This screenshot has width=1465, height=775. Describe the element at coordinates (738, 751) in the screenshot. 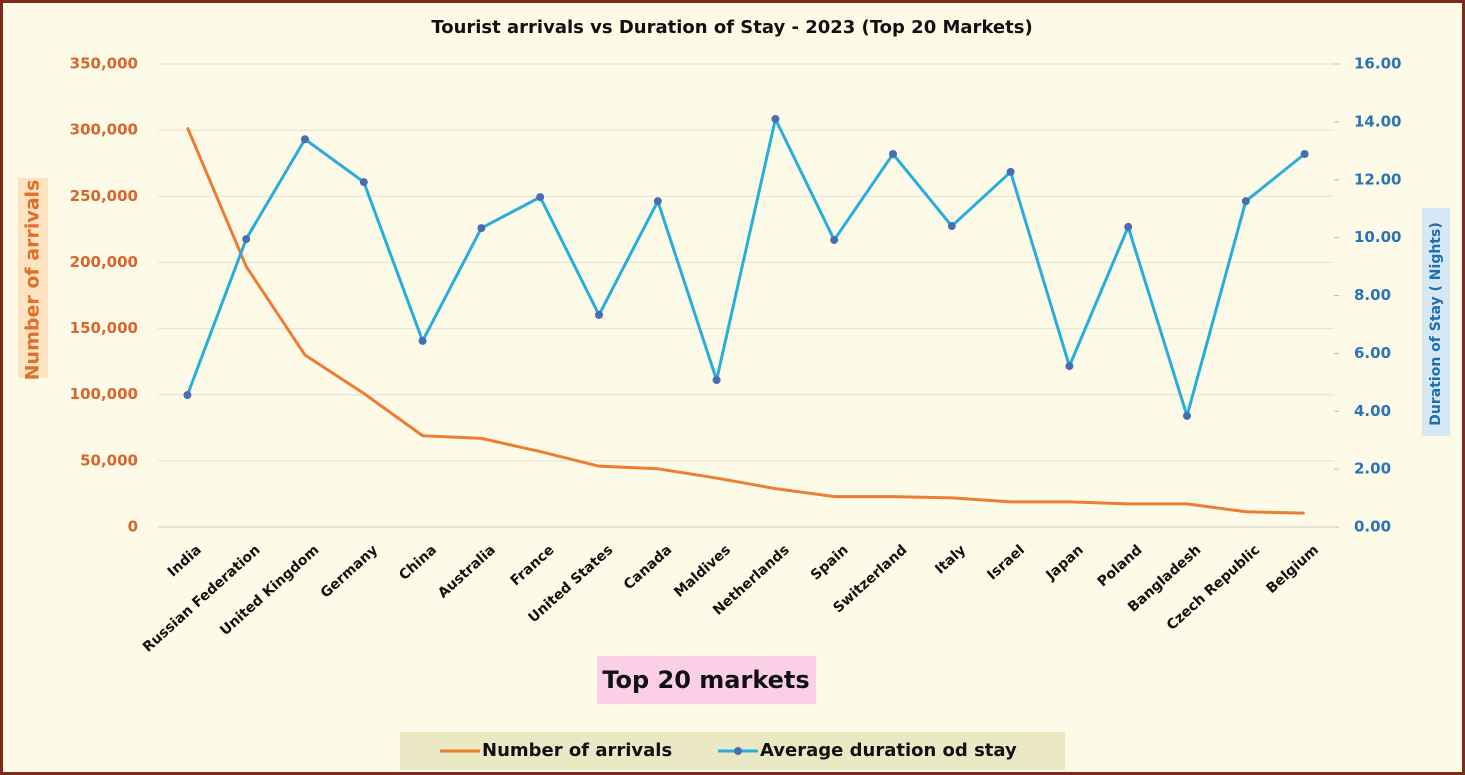

I see `legend-marker` at that location.